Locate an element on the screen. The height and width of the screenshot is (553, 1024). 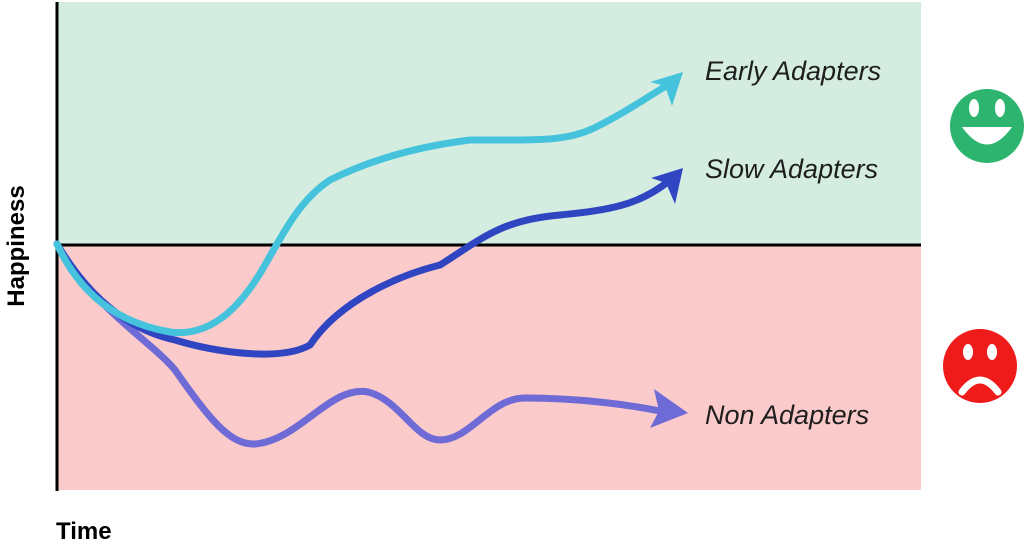
early-adapters-label: Early Adapters is located at coordinates (793, 71).